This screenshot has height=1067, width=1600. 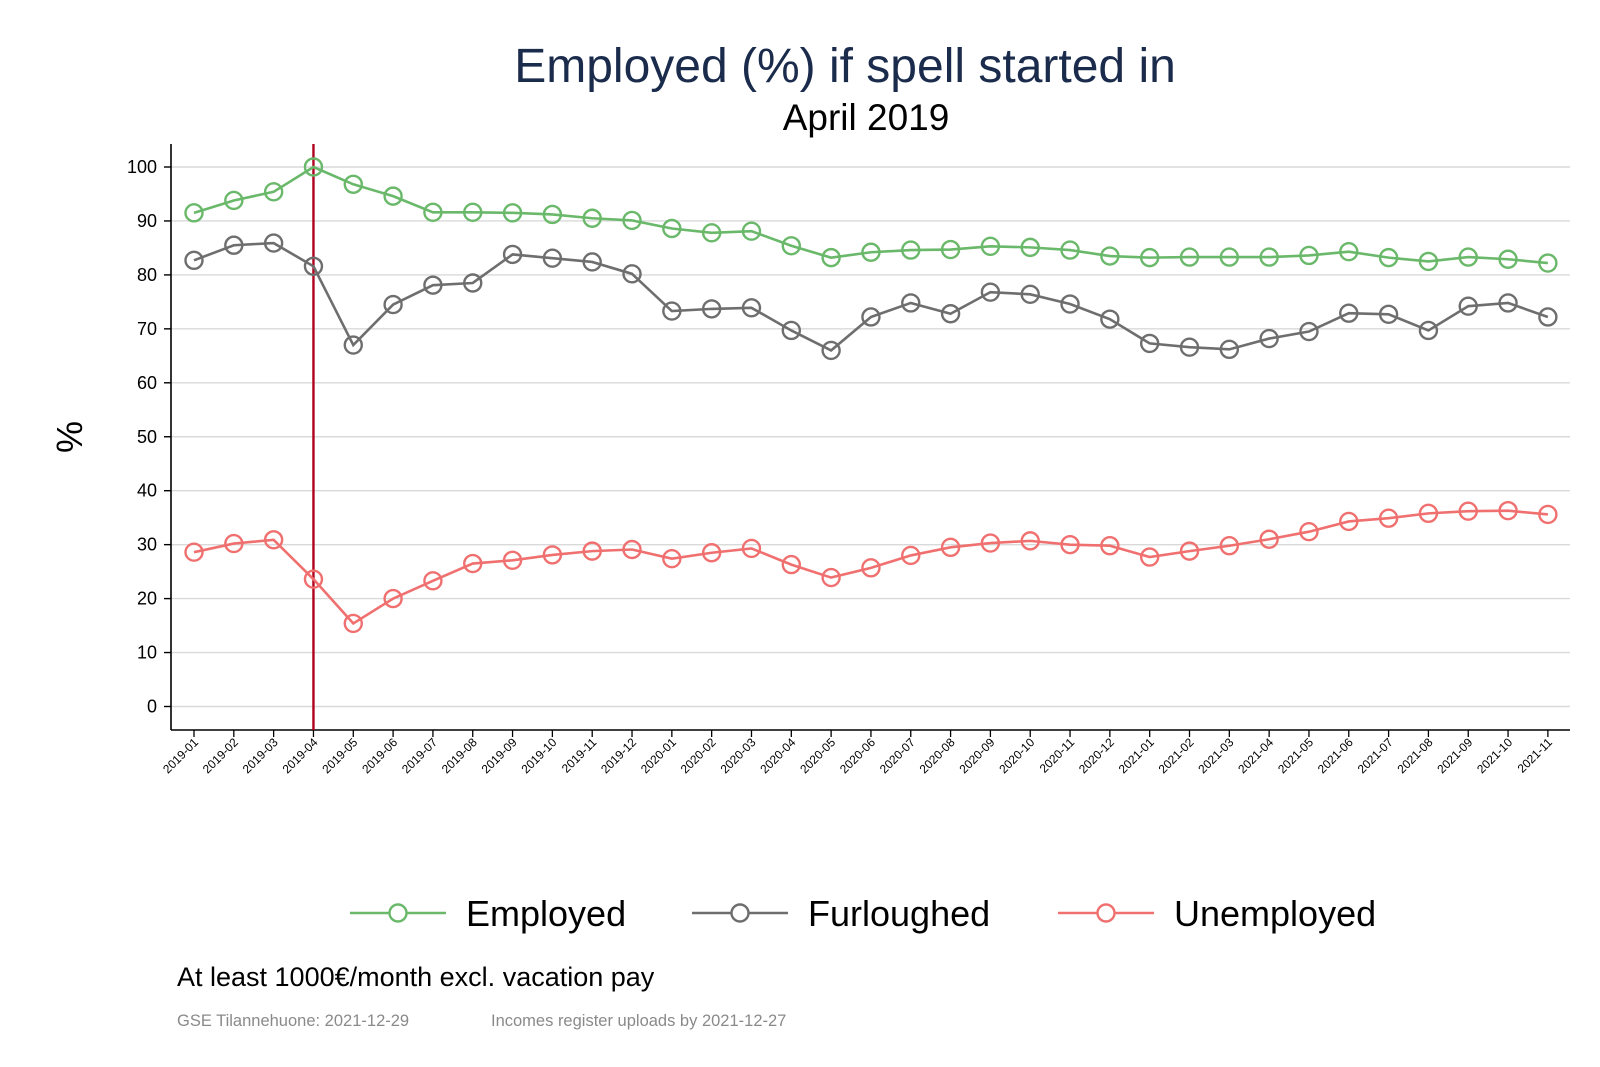 I want to click on x-tick-label: 2019-08, so click(x=459, y=755).